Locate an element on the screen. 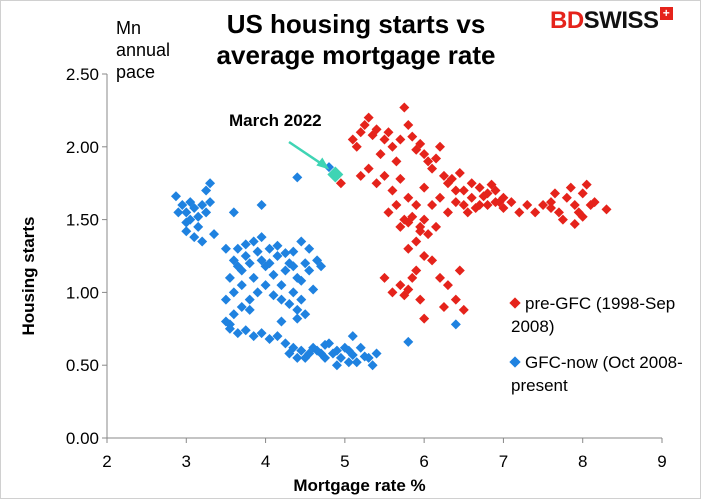 The image size is (701, 499). brand-suffix: SWISS is located at coordinates (621, 20).